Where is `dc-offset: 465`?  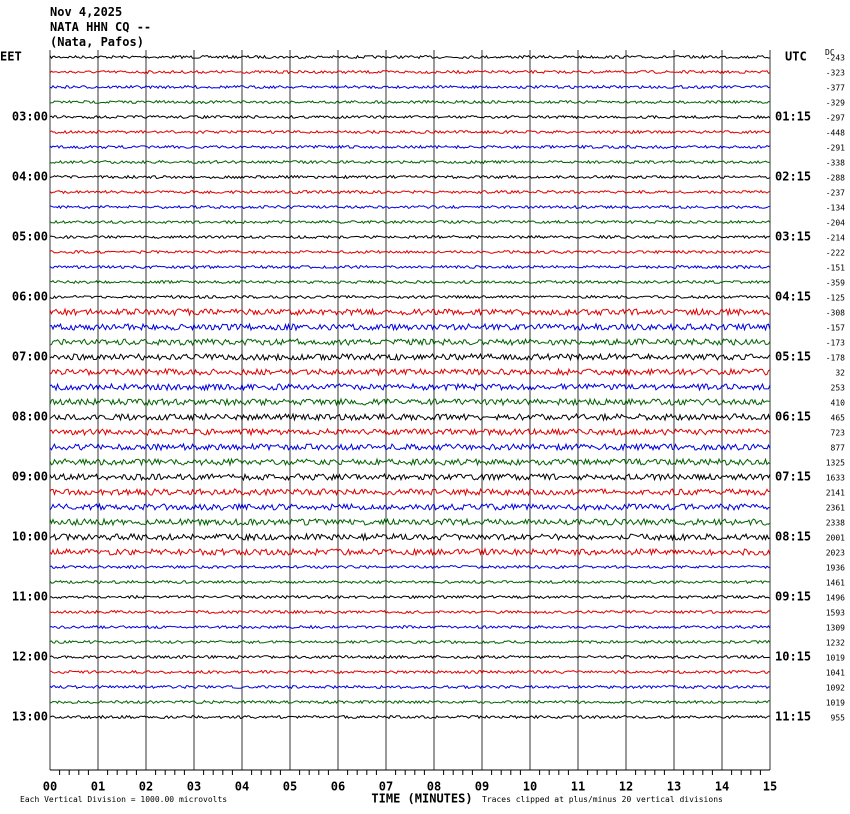 dc-offset: 465 is located at coordinates (838, 418).